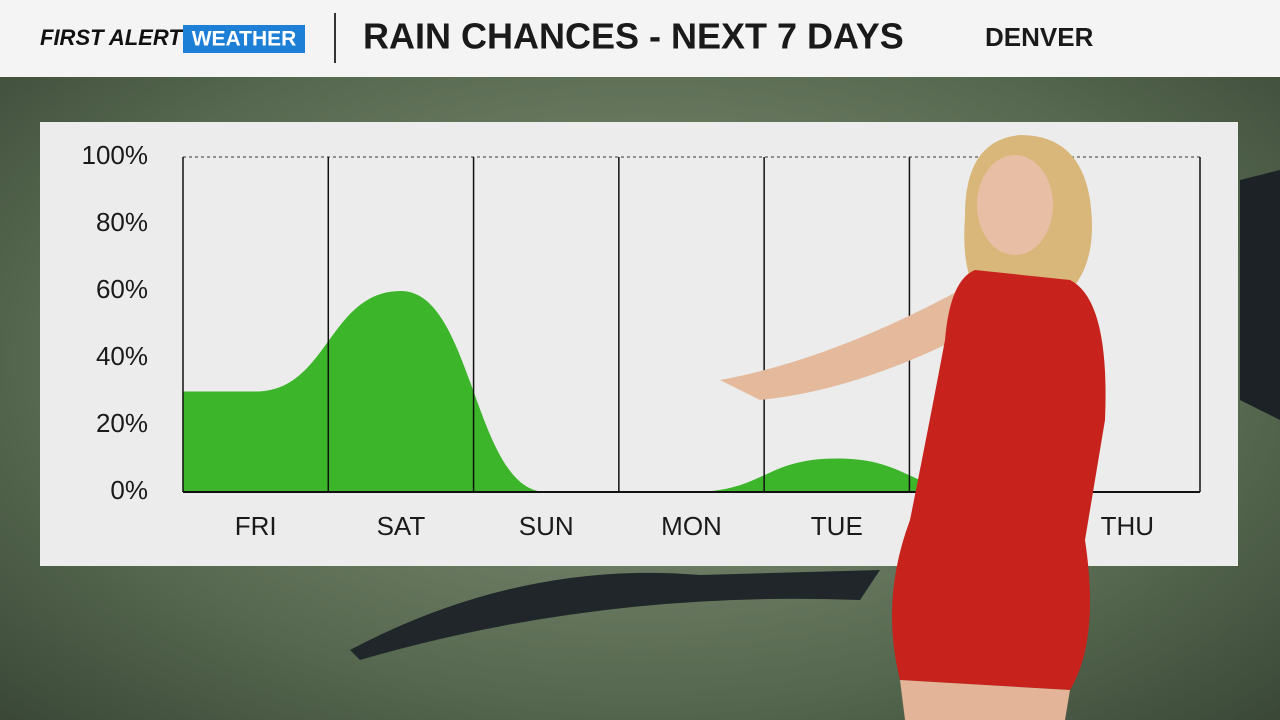  Describe the element at coordinates (837, 526) in the screenshot. I see `x-tick-label: TUE` at that location.